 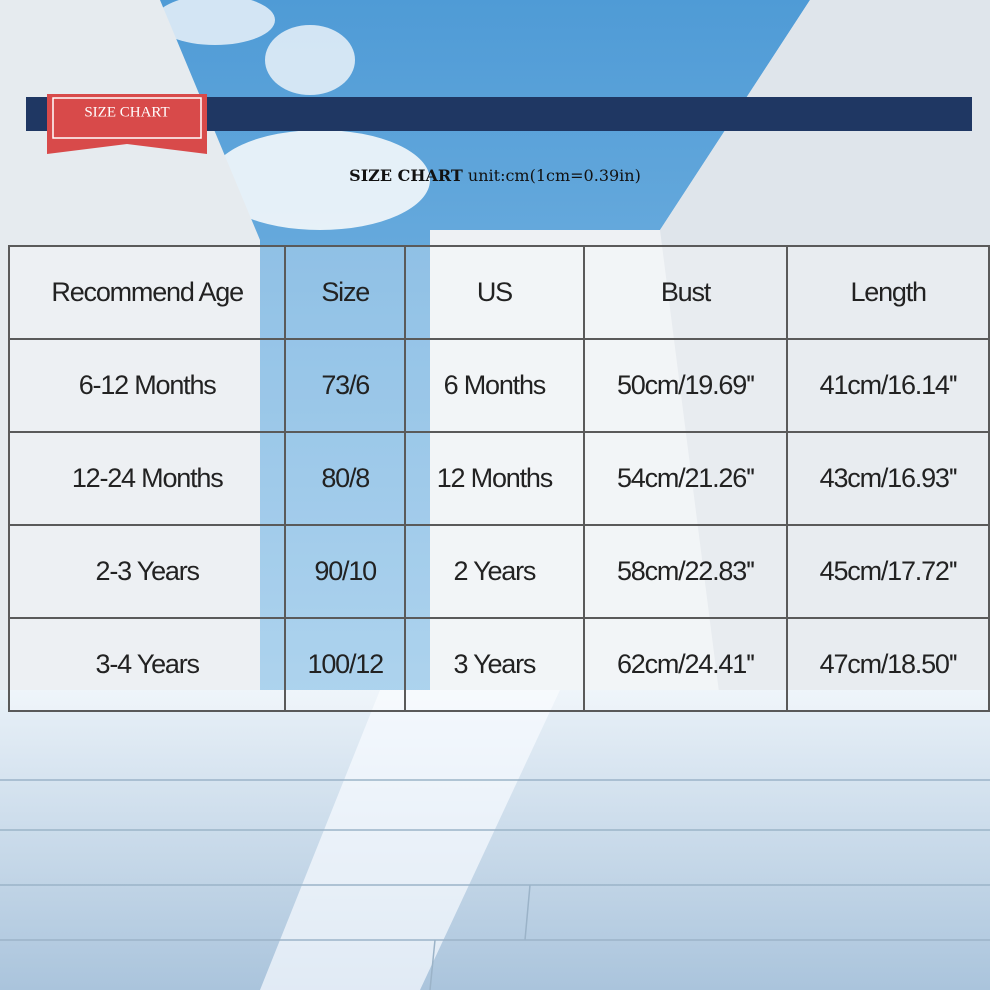 What do you see at coordinates (147, 478) in the screenshot?
I see `cell: 12-24 Months` at bounding box center [147, 478].